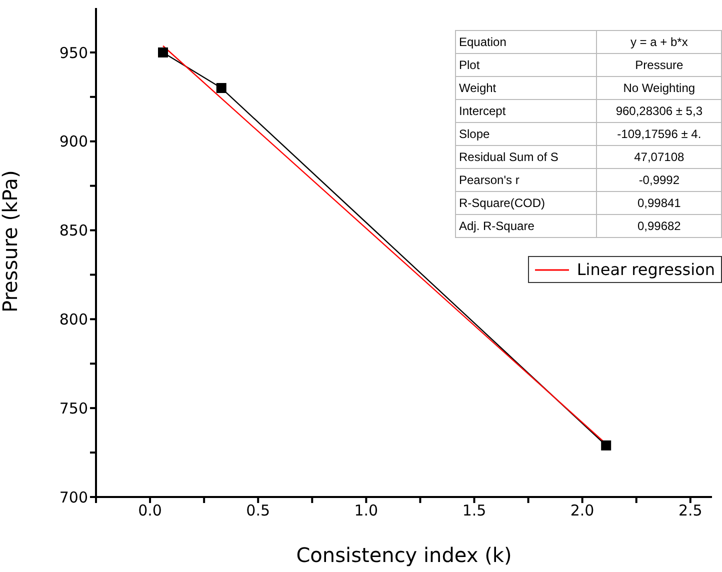  Describe the element at coordinates (526, 226) in the screenshot. I see `annotation: Adj. R-Square` at that location.